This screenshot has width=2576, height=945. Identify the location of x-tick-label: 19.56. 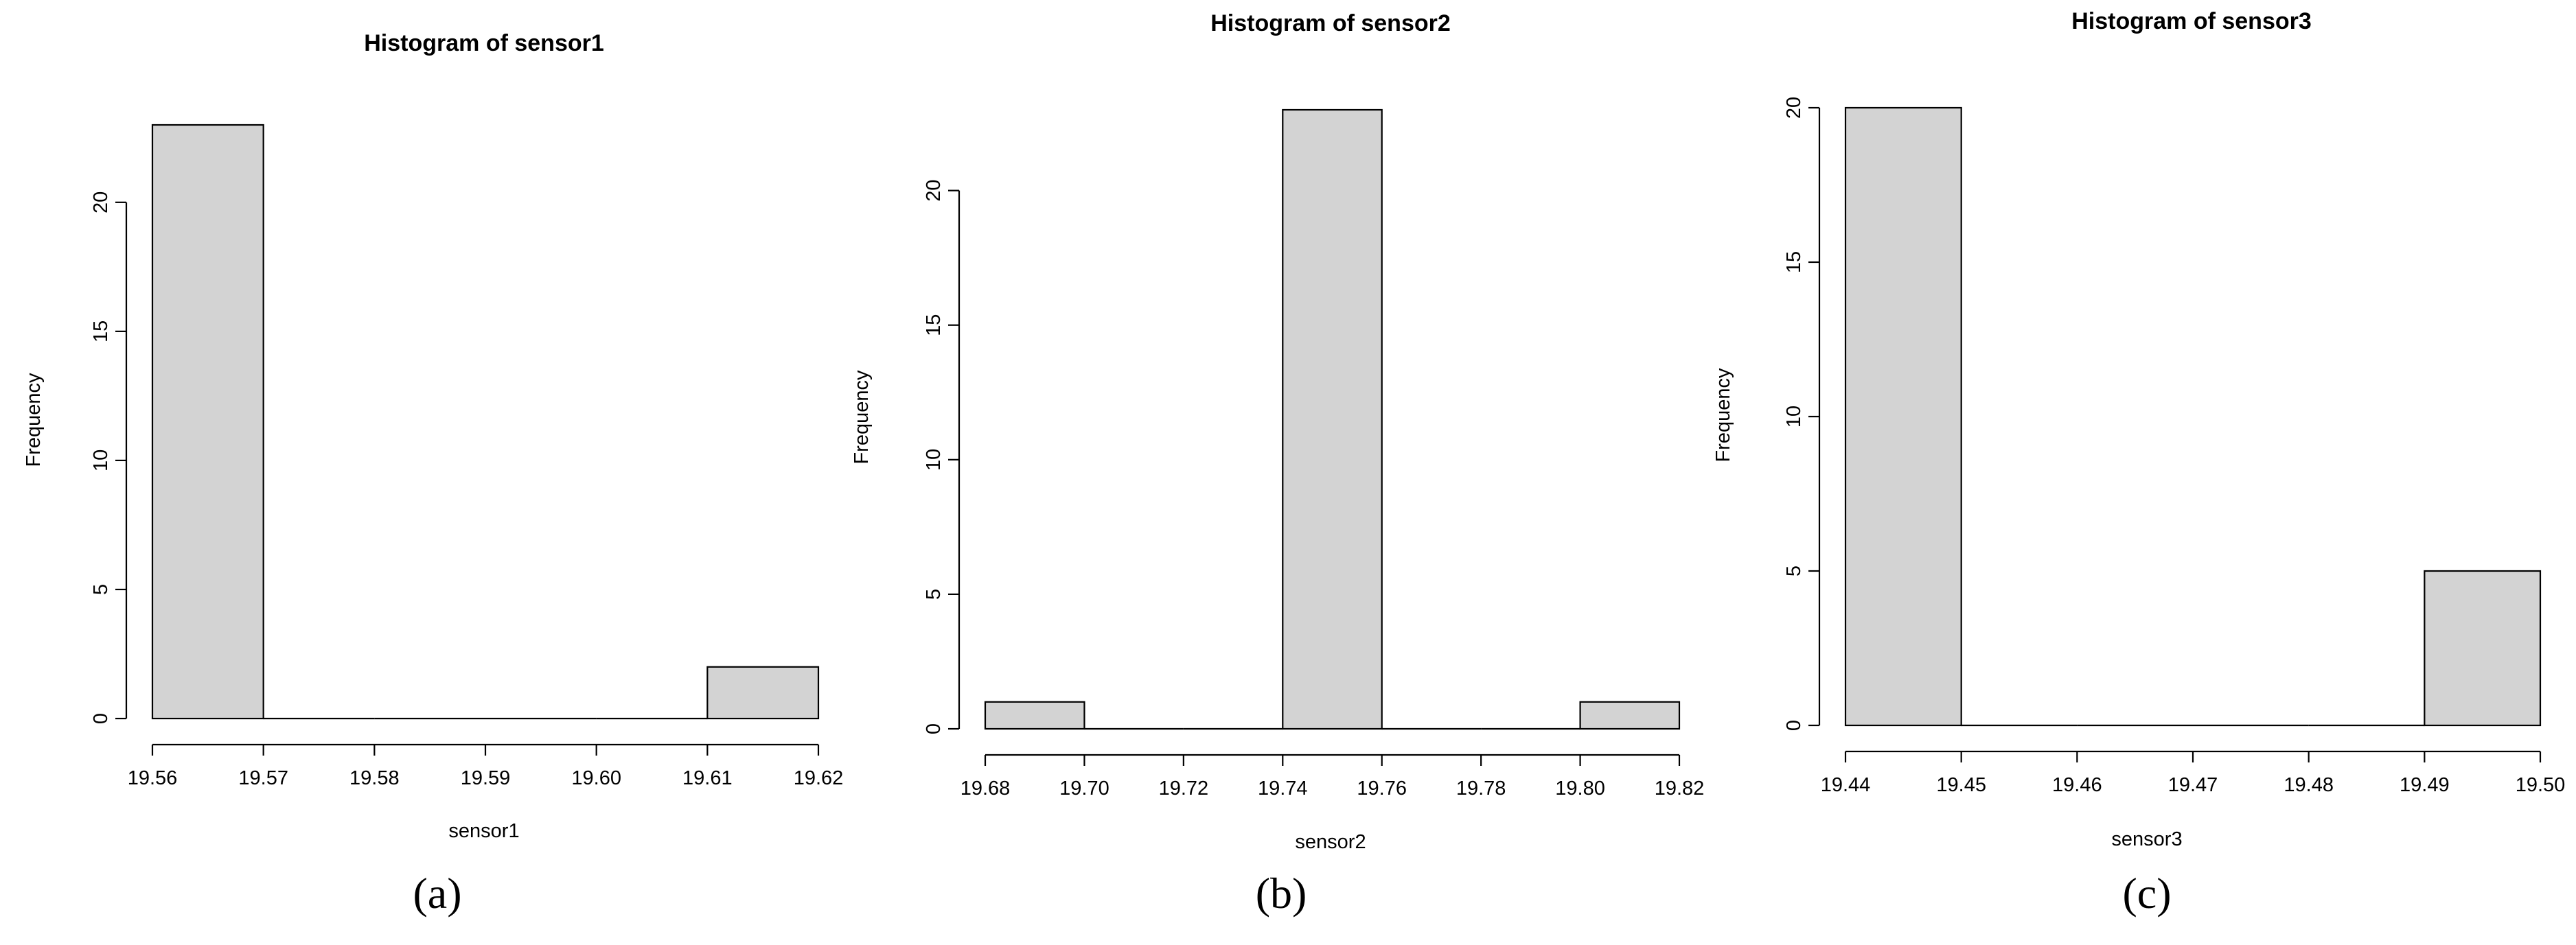
(153, 778).